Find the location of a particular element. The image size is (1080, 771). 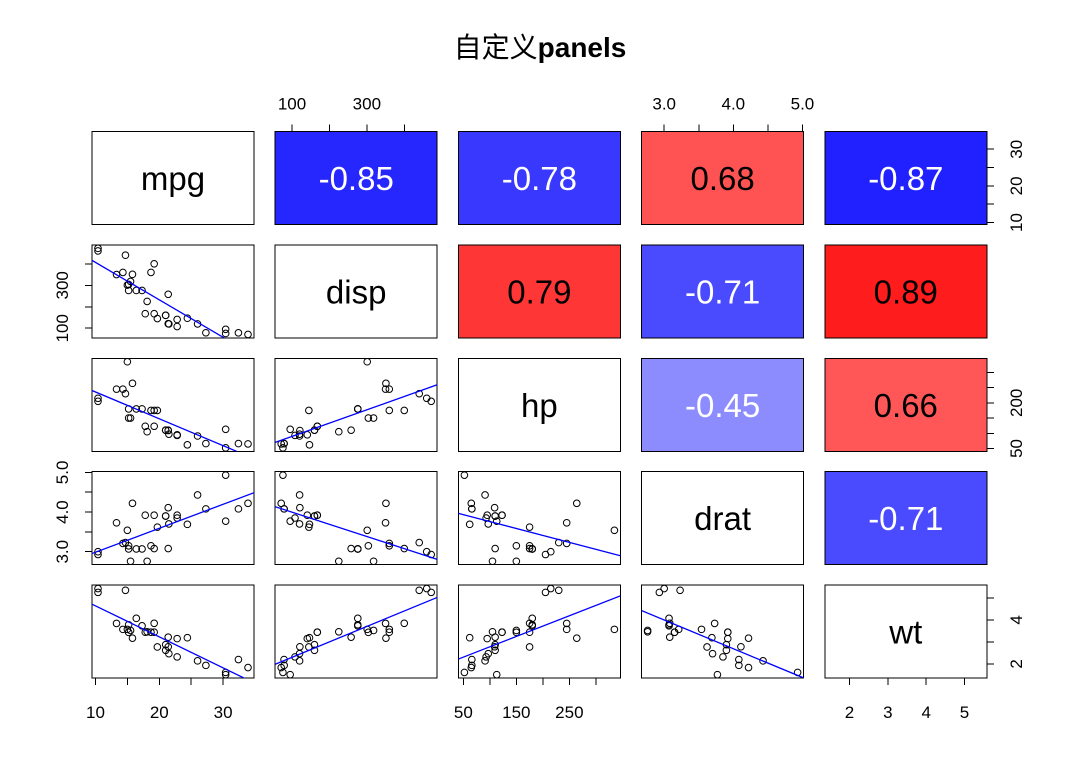

fit-line-group-disp-vs-mpg is located at coordinates (159, 298).